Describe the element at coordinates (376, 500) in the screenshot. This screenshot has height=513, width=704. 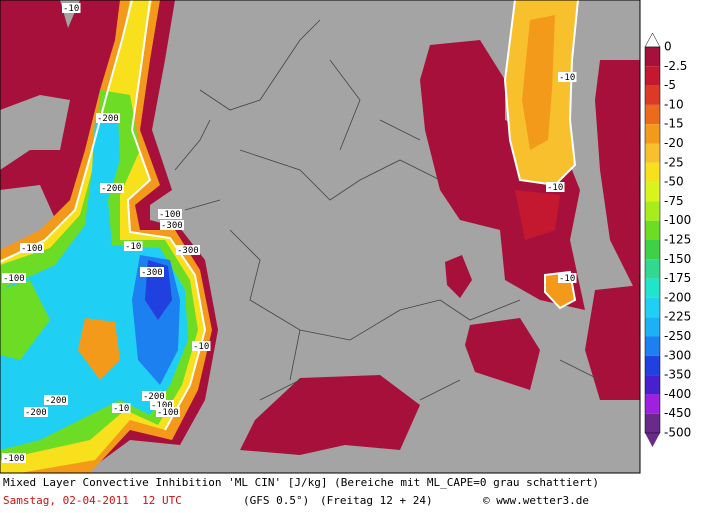
I see `footer-run: (Freitag 12 + 24)` at that location.